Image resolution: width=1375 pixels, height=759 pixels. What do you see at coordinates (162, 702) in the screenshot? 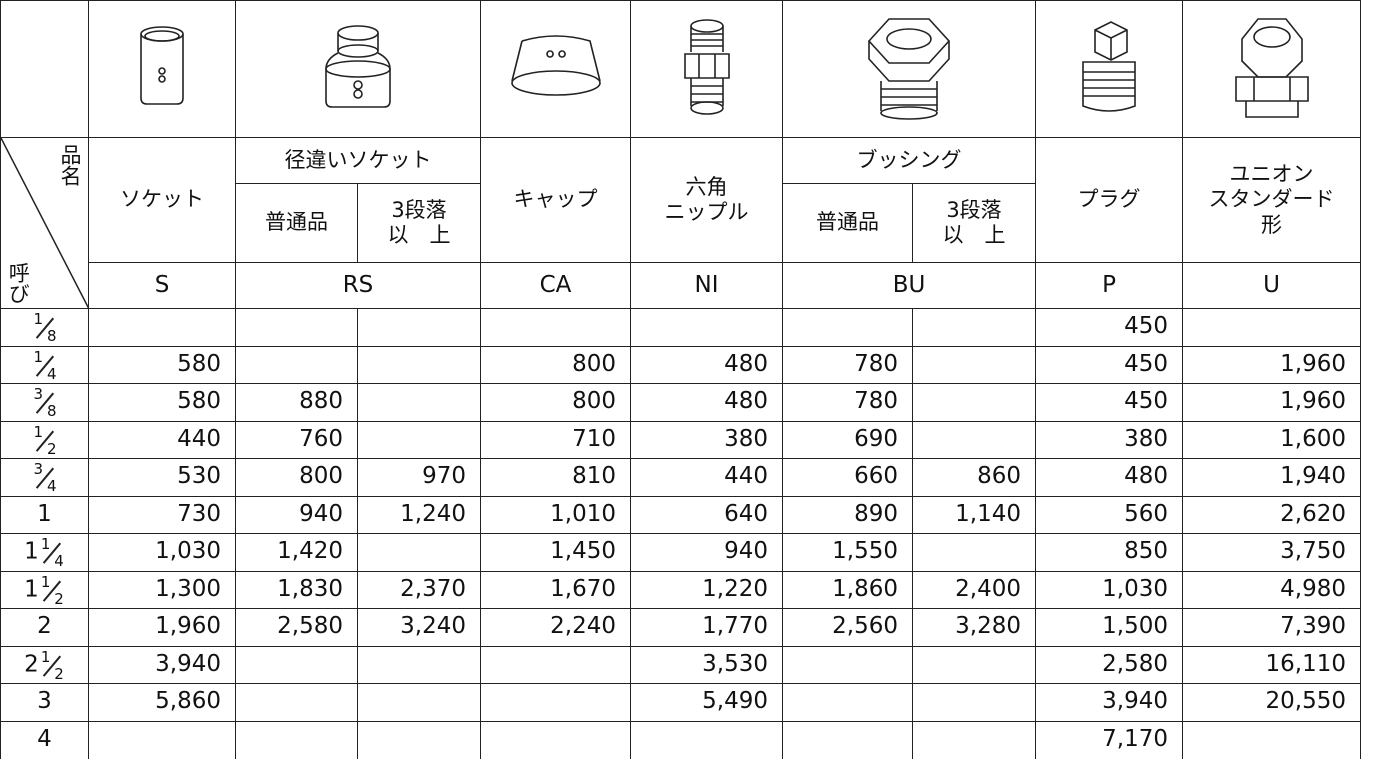
I see `price-cell: 5,860` at bounding box center [162, 702].